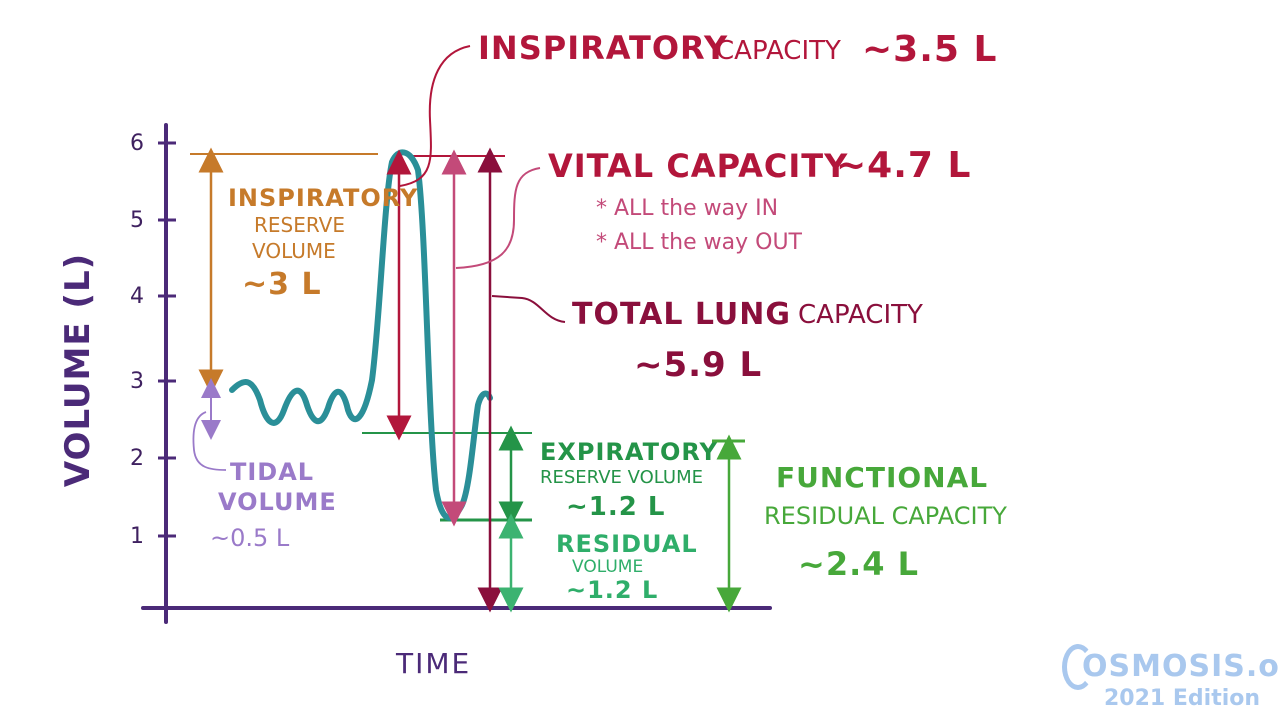 Image resolution: width=1280 pixels, height=720 pixels. What do you see at coordinates (137, 381) in the screenshot?
I see `y-tick-3: 3` at bounding box center [137, 381].